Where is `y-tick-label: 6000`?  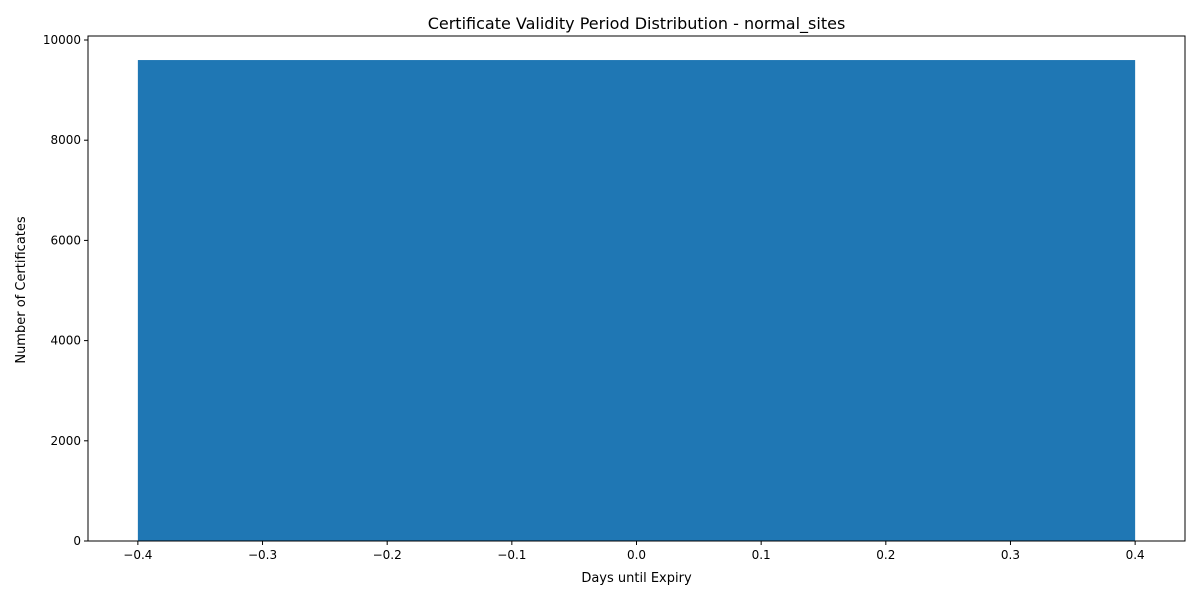 y-tick-label: 6000 is located at coordinates (65, 240).